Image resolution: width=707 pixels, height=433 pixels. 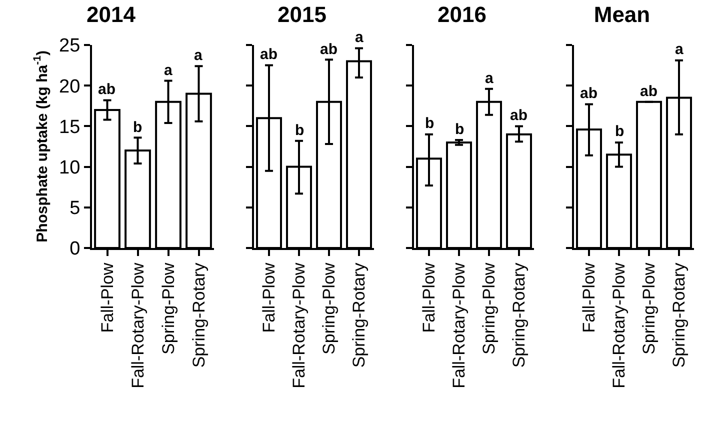 I want to click on chart-title: Mean, so click(x=622, y=14).